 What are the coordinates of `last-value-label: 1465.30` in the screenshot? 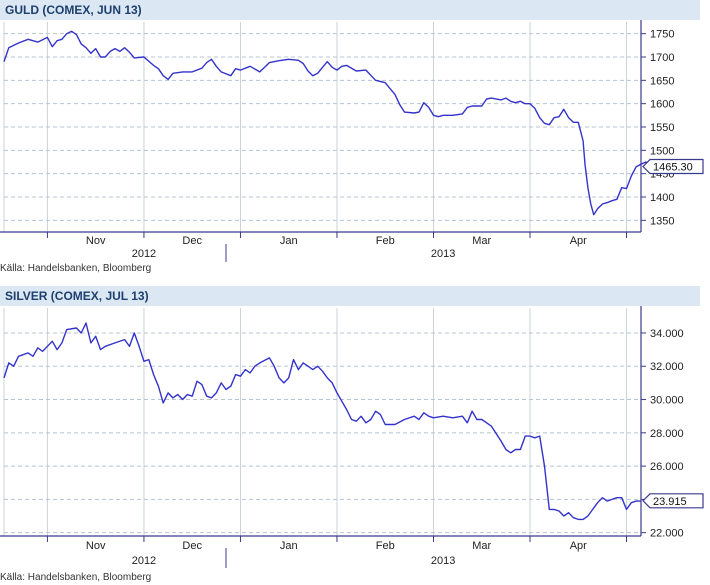 It's located at (673, 168).